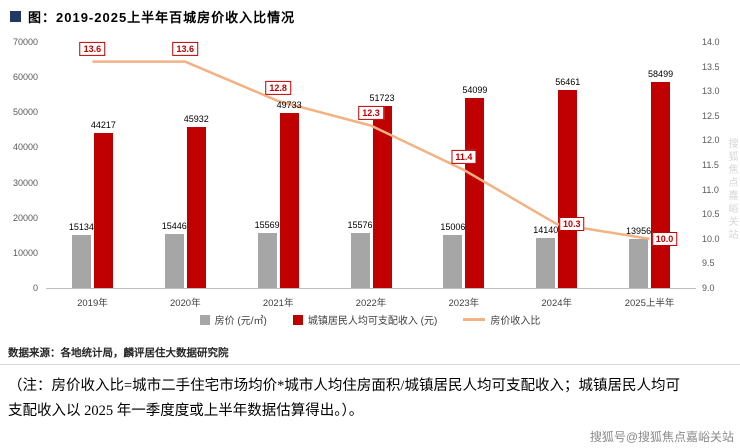  What do you see at coordinates (196, 118) in the screenshot?
I see `income-value-label: 45932` at bounding box center [196, 118].